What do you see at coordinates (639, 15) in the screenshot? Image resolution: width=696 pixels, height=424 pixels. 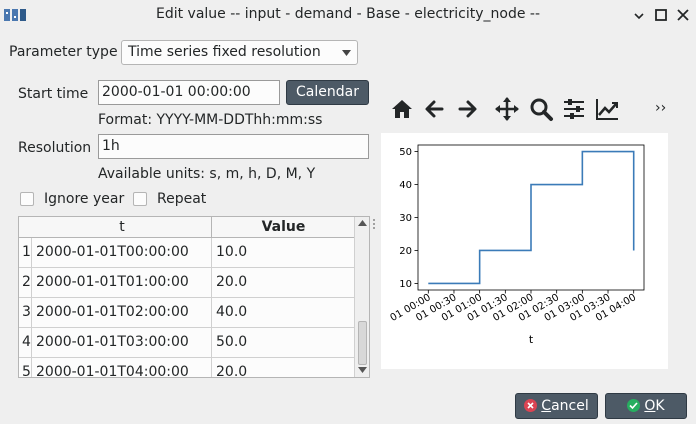 I see `minimize-icon` at bounding box center [639, 15].